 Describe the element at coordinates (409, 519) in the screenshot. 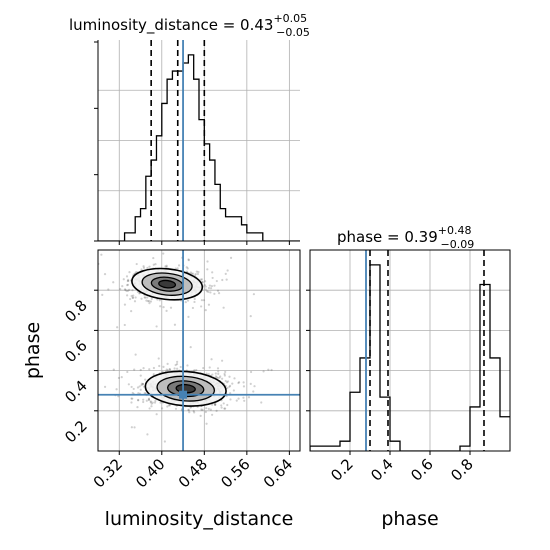

I see `phase-hist-xlabel: phase` at that location.